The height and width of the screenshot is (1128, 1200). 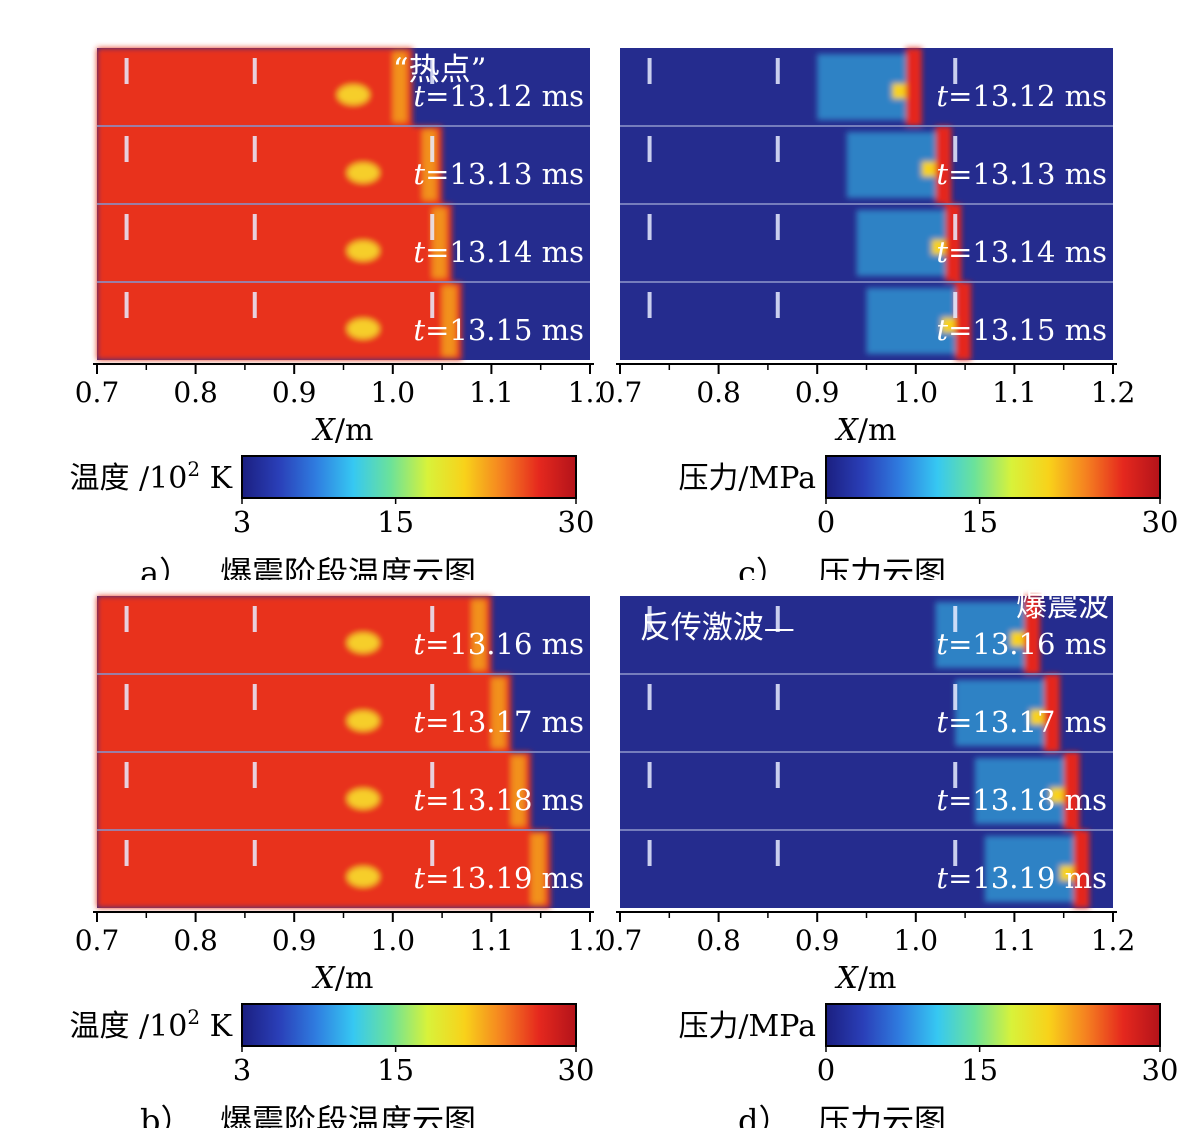 What do you see at coordinates (764, 1115) in the screenshot?
I see `caption-letter: d）` at bounding box center [764, 1115].